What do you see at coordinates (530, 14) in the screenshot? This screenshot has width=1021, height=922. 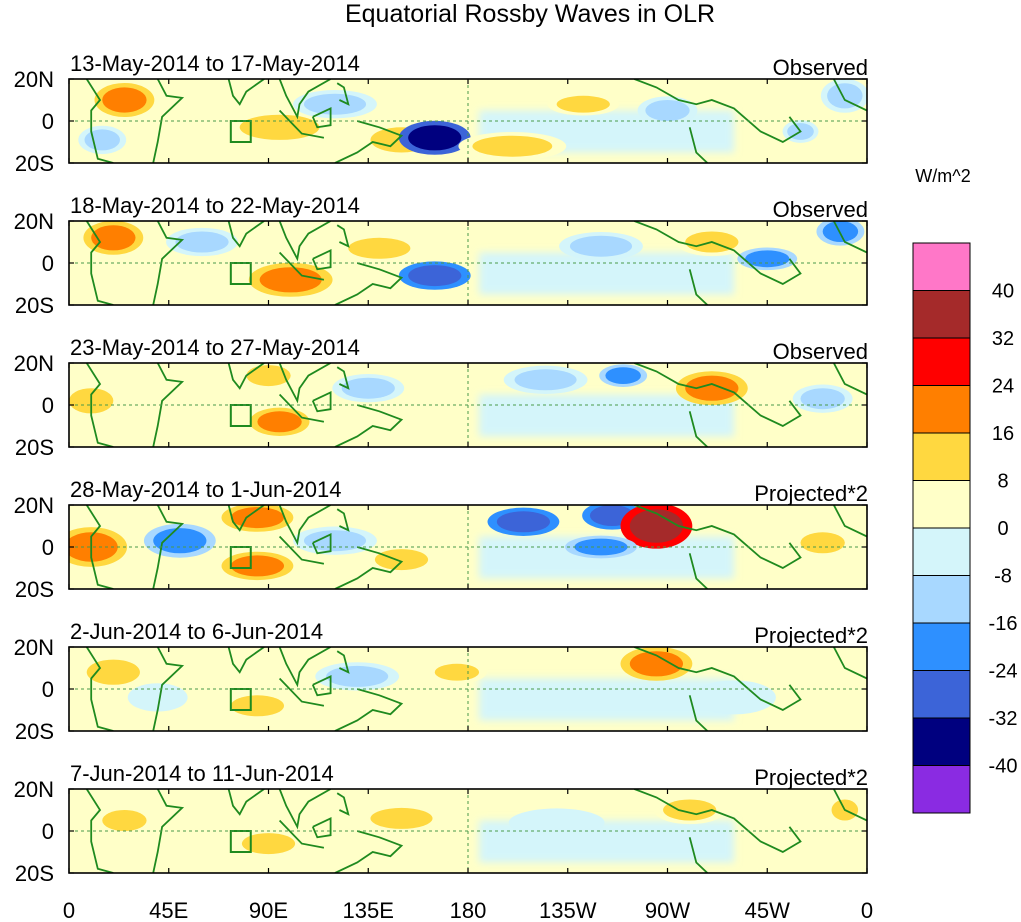 I see `chart-title: Equatorial Rossby Waves in OLR` at bounding box center [530, 14].